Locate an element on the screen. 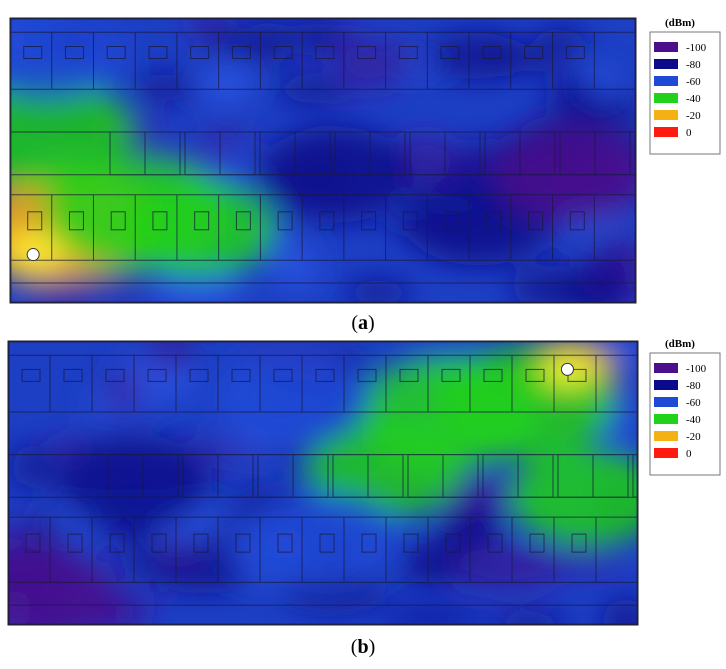 Image resolution: width=726 pixels, height=669 pixels. caption-b-label: b is located at coordinates (363, 647).